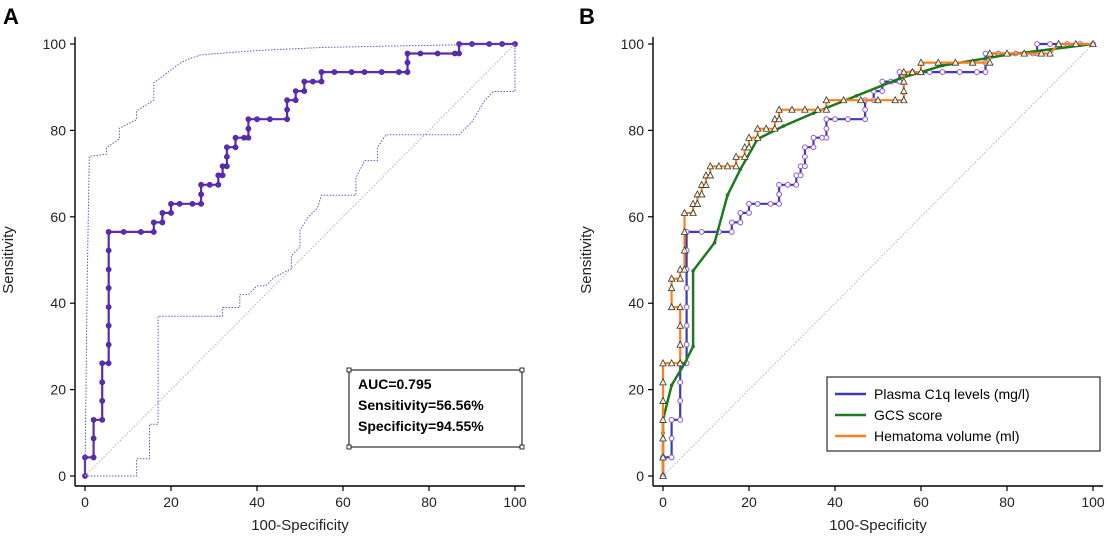 The height and width of the screenshot is (540, 1108). I want to click on sensitivity-value: Sensitivity=56.56%, so click(421, 405).